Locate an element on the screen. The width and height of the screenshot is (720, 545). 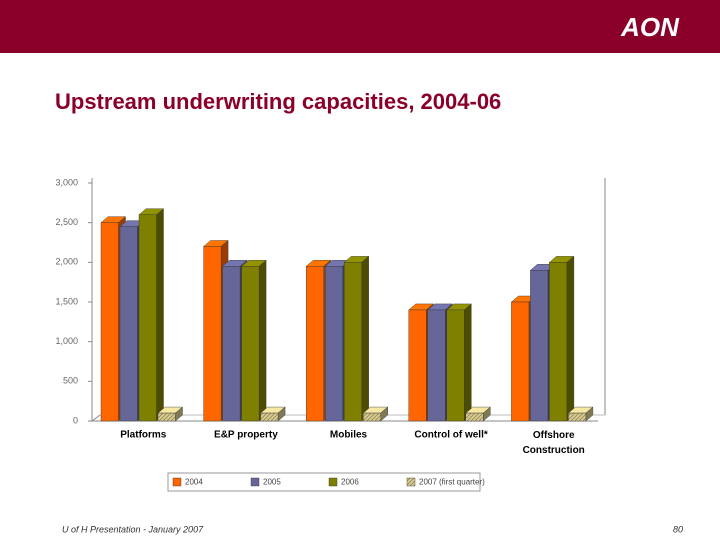
x-tick-label: Offshore Construction is located at coordinates (554, 443).